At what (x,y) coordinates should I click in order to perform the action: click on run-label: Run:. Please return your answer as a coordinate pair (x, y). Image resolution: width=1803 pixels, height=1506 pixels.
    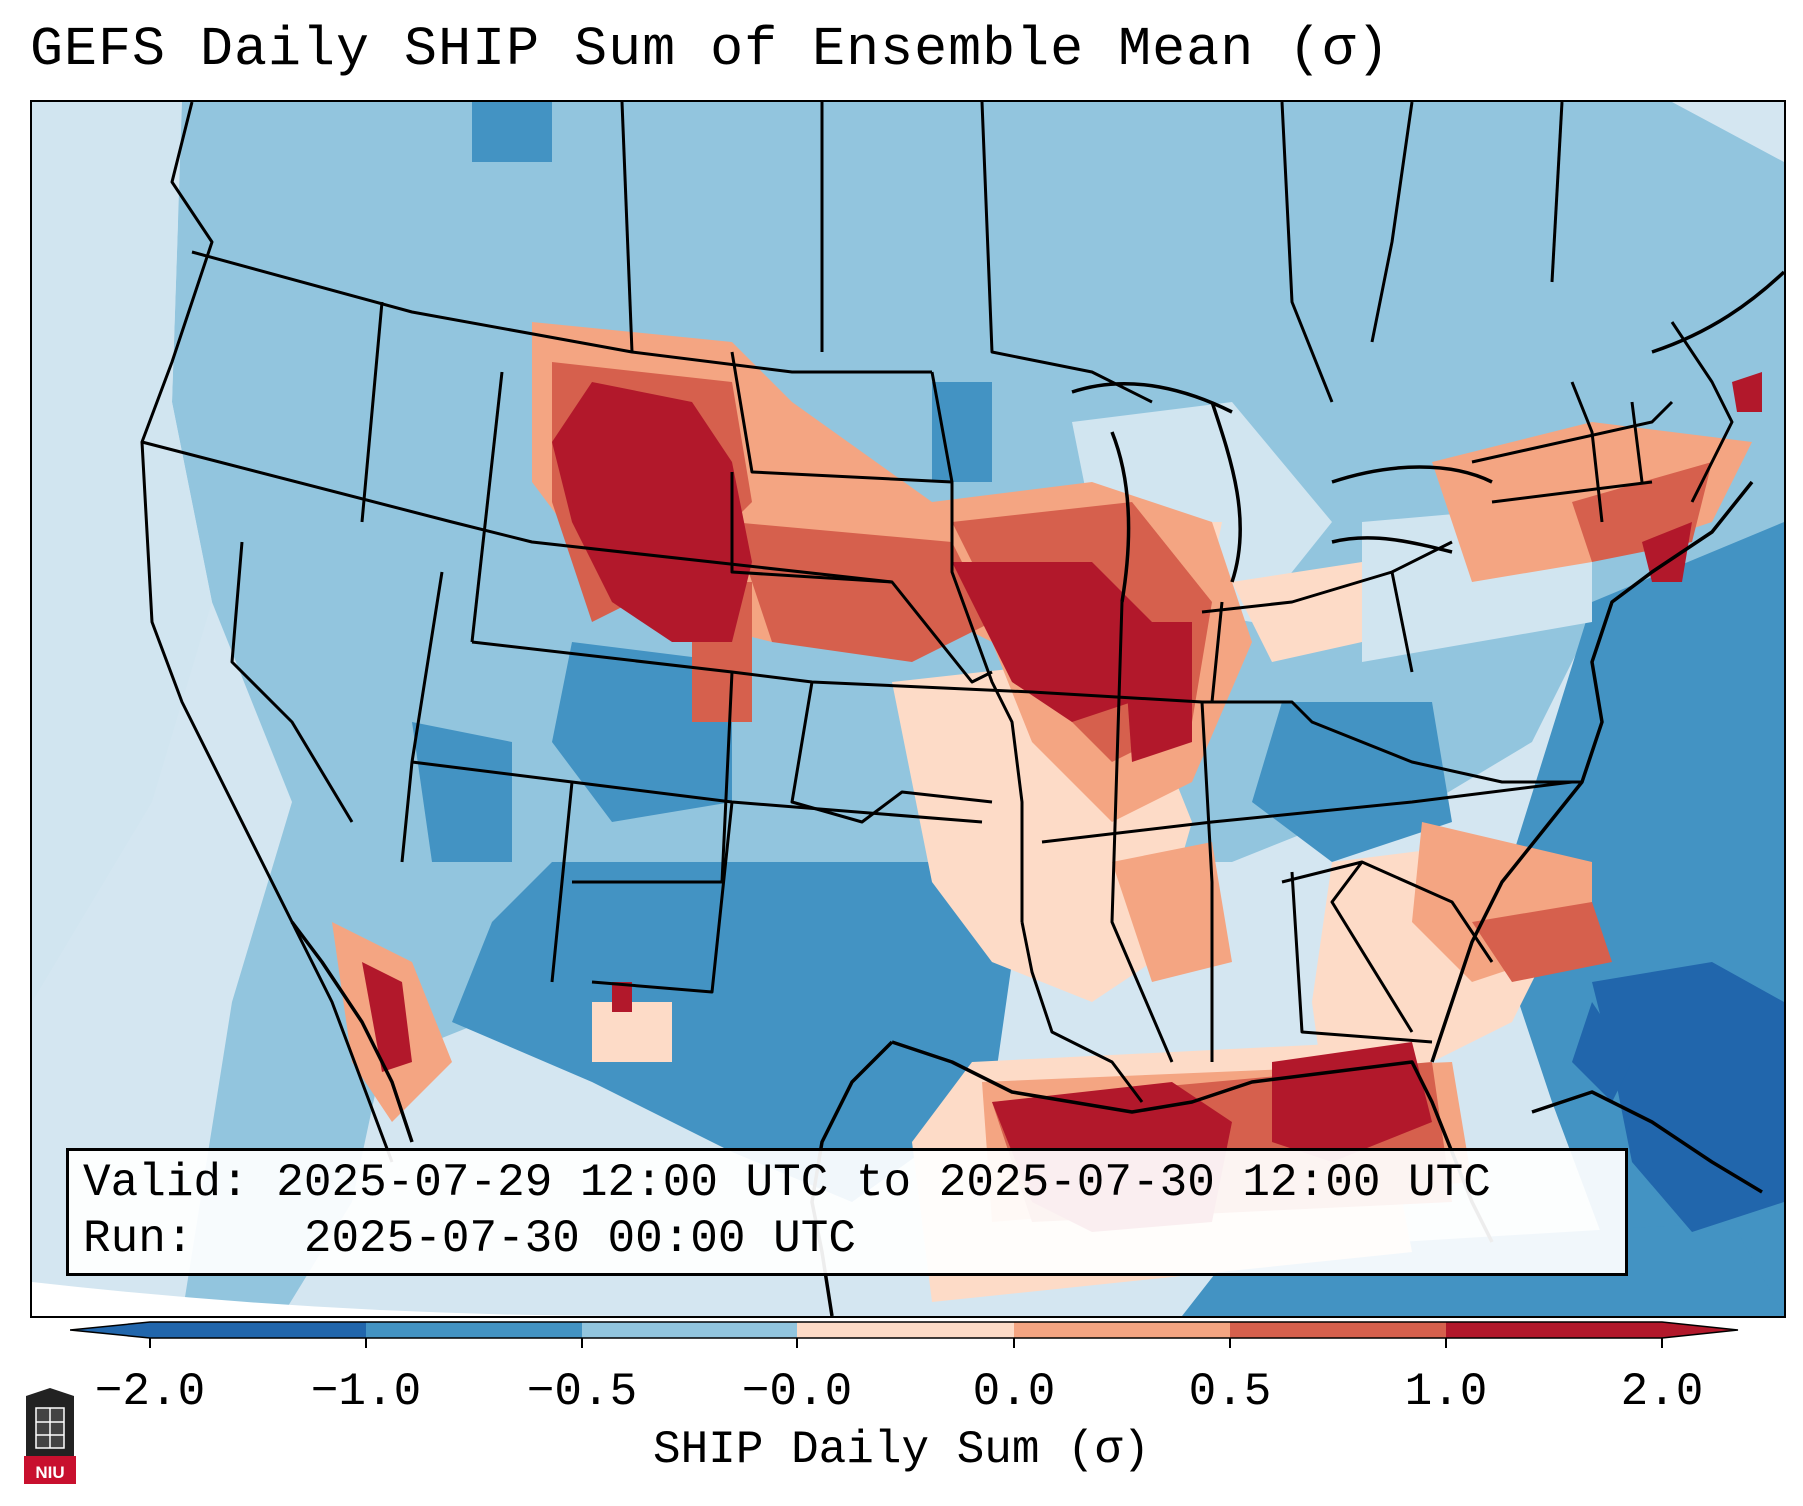
    Looking at the image, I should click on (138, 1239).